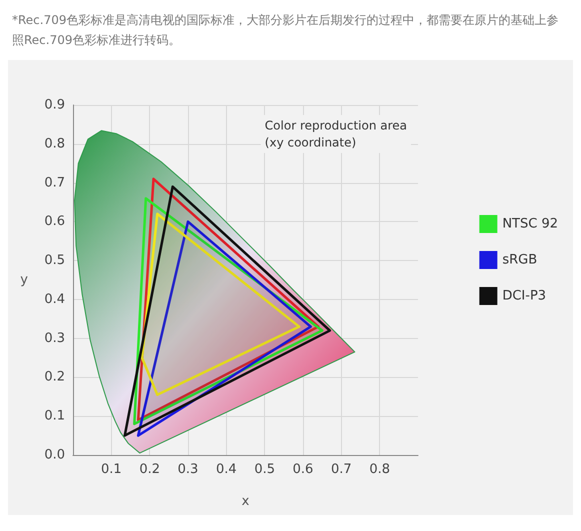  Describe the element at coordinates (265, 469) in the screenshot. I see `x-tick-label: 0.5` at that location.